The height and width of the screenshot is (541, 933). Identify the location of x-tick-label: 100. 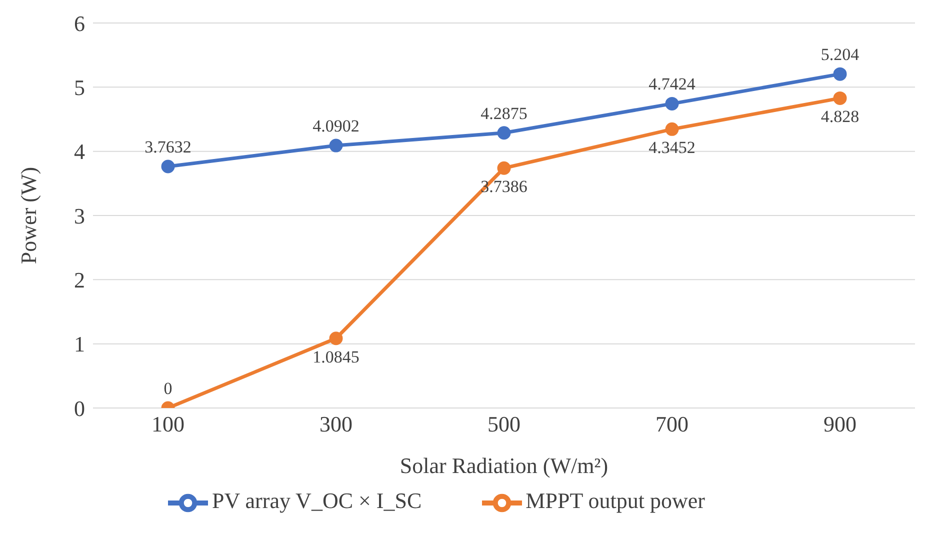
(168, 424).